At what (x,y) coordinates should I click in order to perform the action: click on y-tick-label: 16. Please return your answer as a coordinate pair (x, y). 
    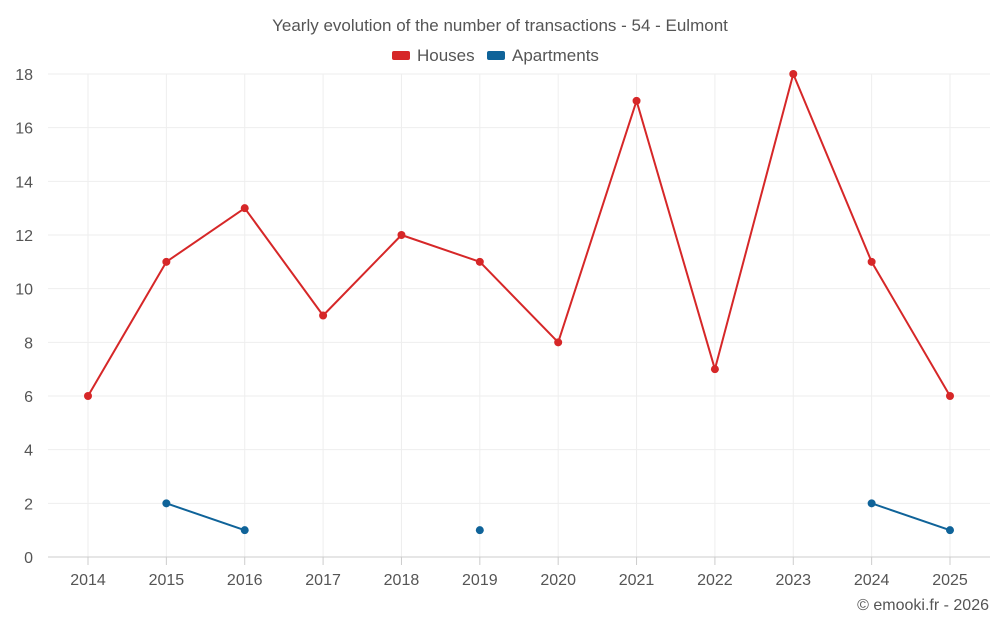
    Looking at the image, I should click on (24, 129).